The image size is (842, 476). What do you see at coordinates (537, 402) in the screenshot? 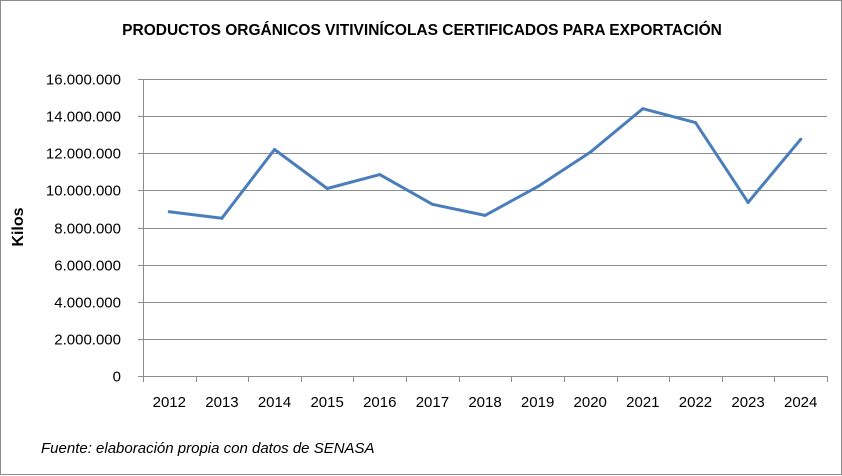
I see `x-tick-label-2019: 2019` at bounding box center [537, 402].